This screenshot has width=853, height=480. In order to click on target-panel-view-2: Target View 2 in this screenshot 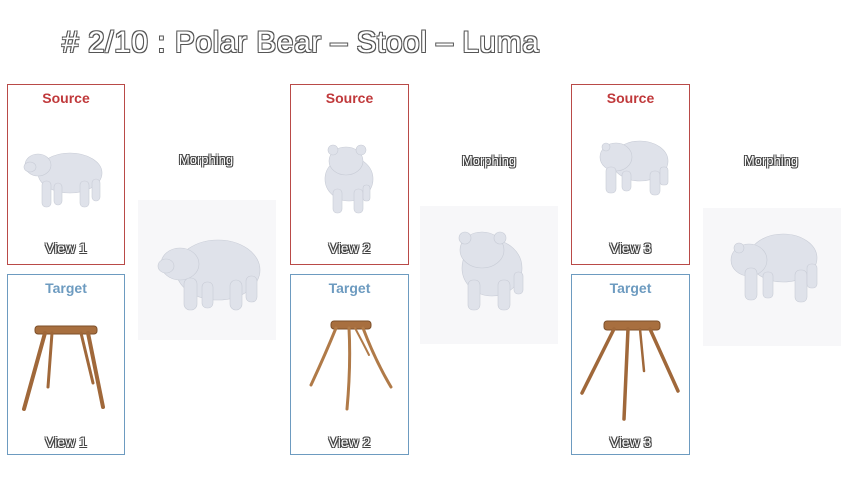, I will do `click(349, 364)`.